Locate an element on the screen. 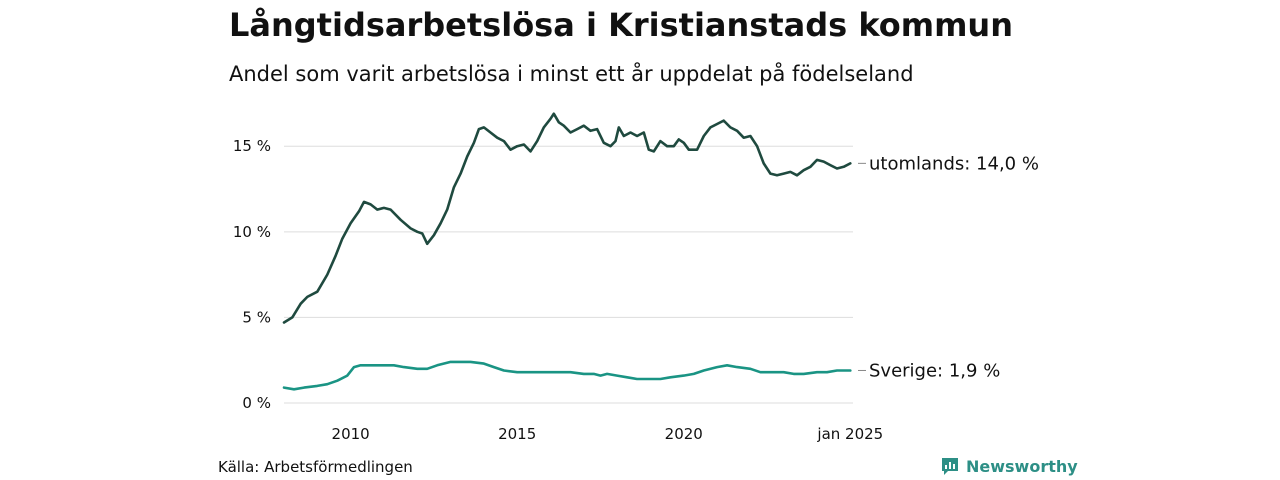 This screenshot has width=1280, height=480. end-label-utomlands: utomlands: 14,0 % is located at coordinates (954, 163).